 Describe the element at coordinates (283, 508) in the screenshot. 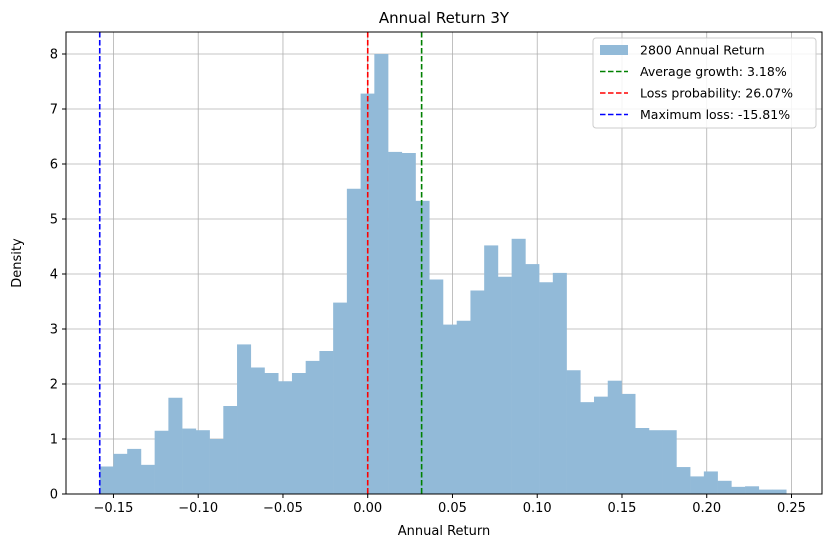

I see `x-tick-label: −0.05` at that location.